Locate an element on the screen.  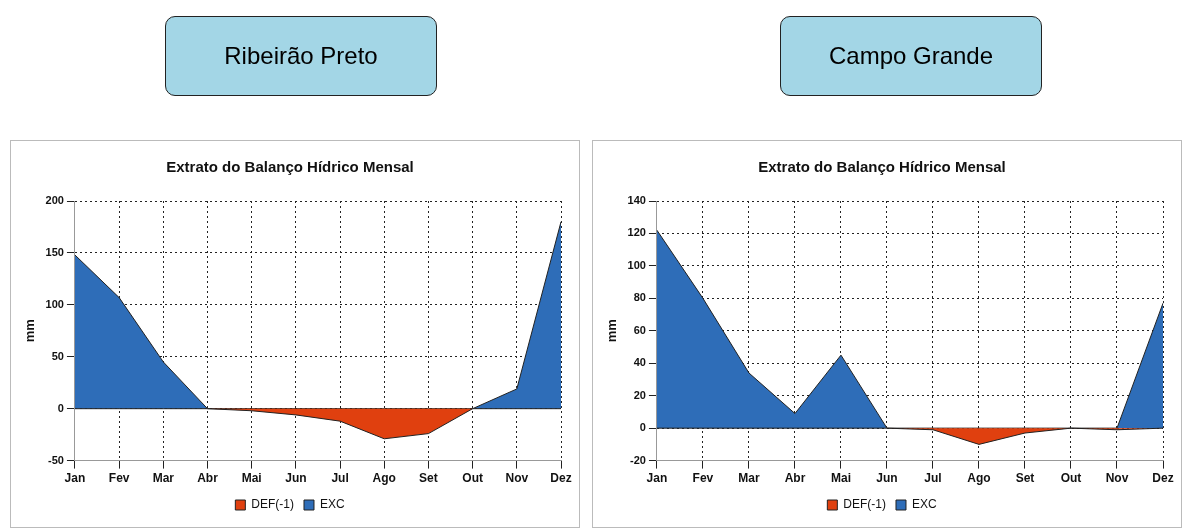
chart-title: Ribeirão Preto is located at coordinates (301, 56).